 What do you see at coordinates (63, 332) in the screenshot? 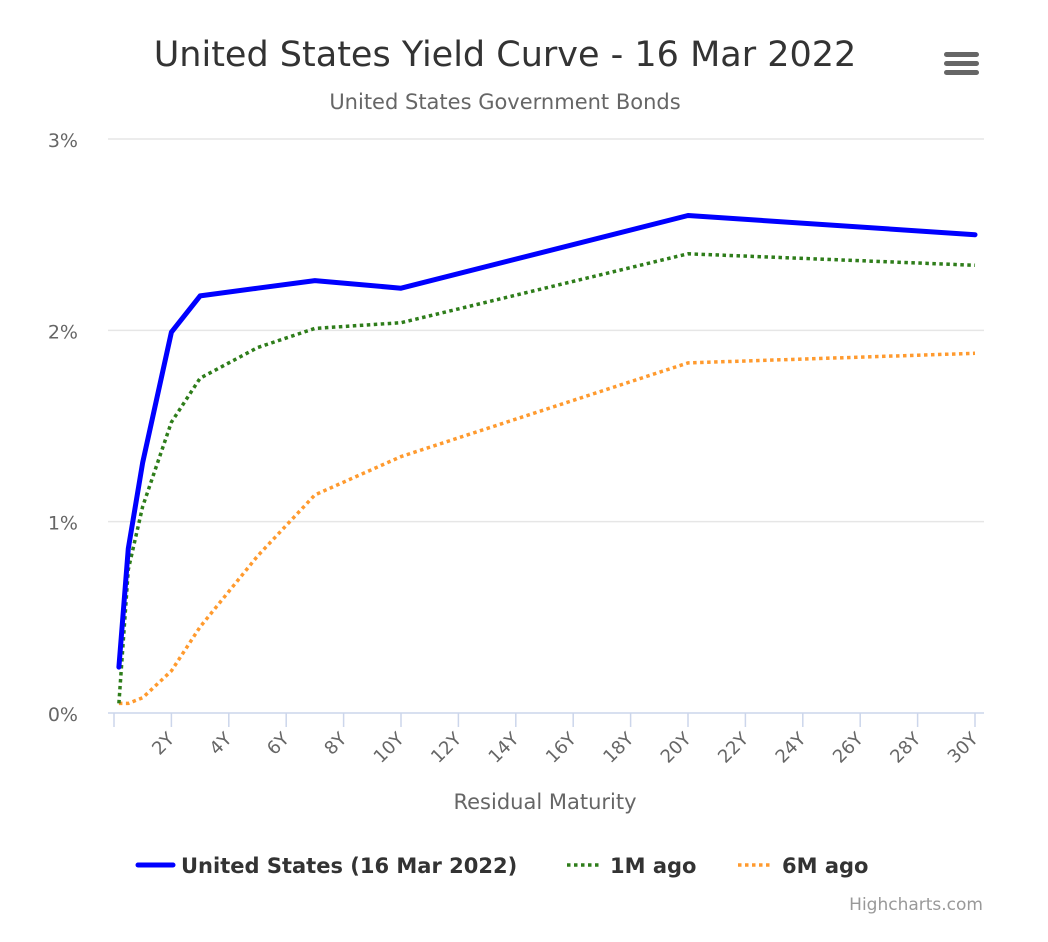
I see `y-tick-label: 2%` at bounding box center [63, 332].